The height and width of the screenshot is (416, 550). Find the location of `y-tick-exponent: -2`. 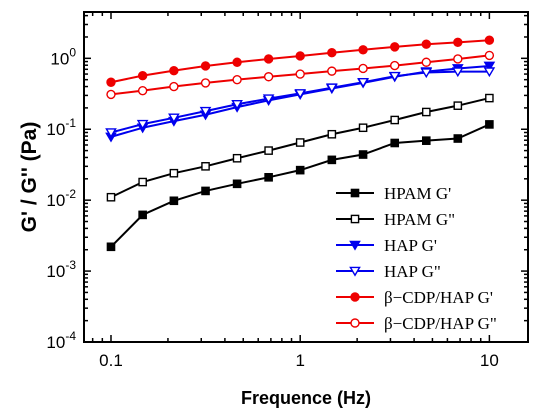

y-tick-exponent: -2 is located at coordinates (70, 194).